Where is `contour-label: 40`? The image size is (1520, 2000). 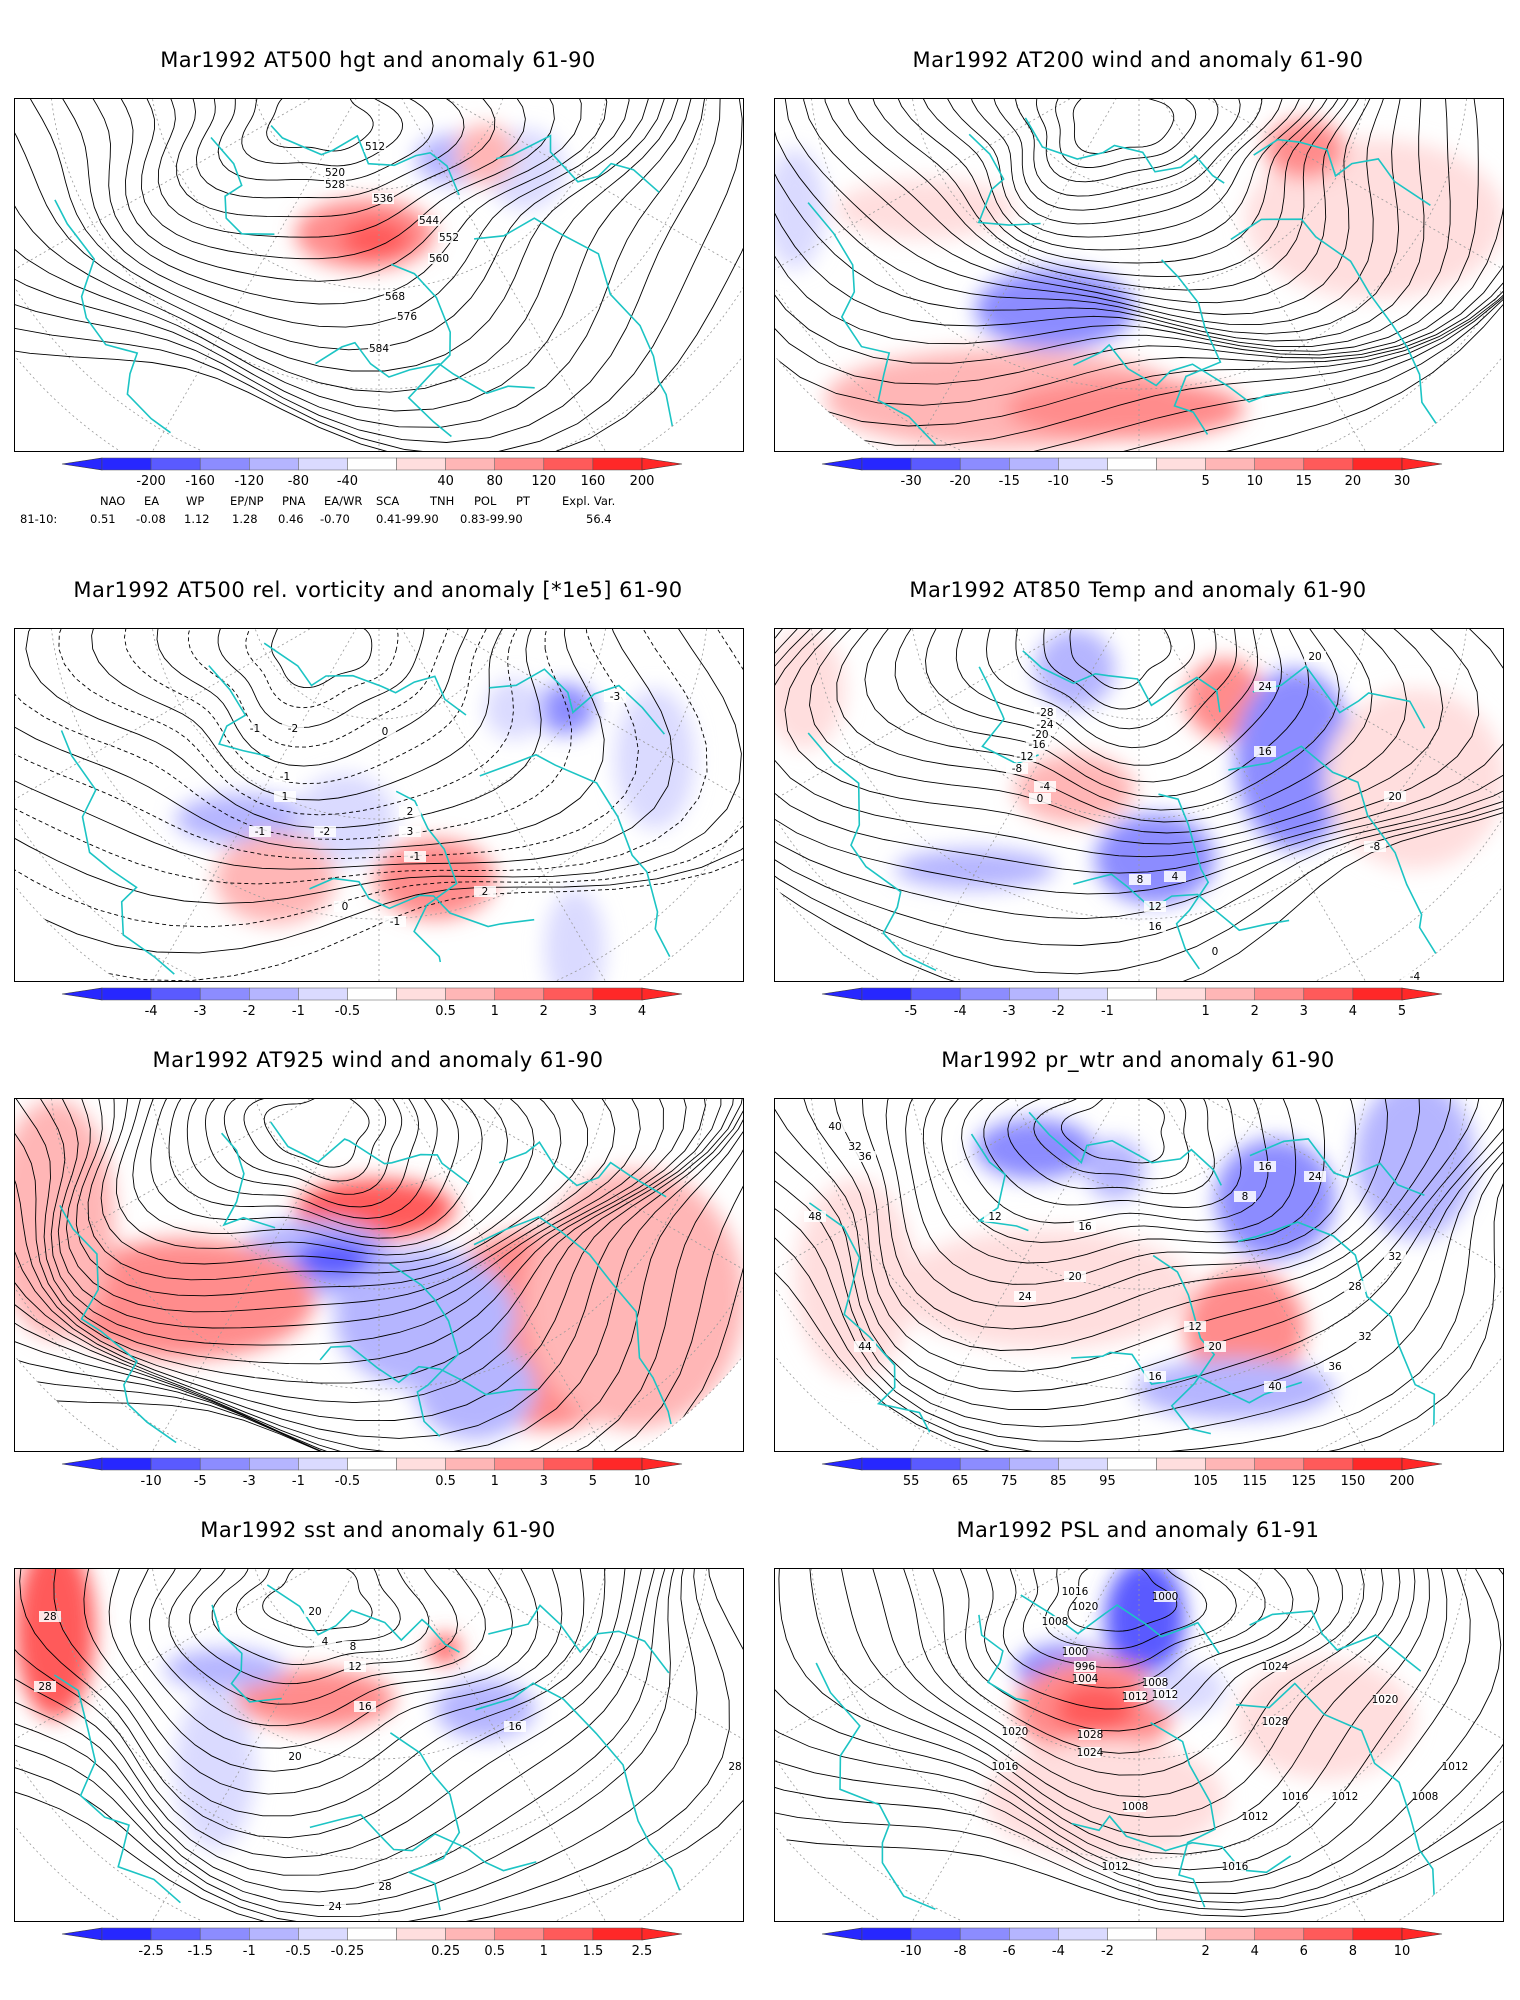 contour-label: 40 is located at coordinates (834, 1127).